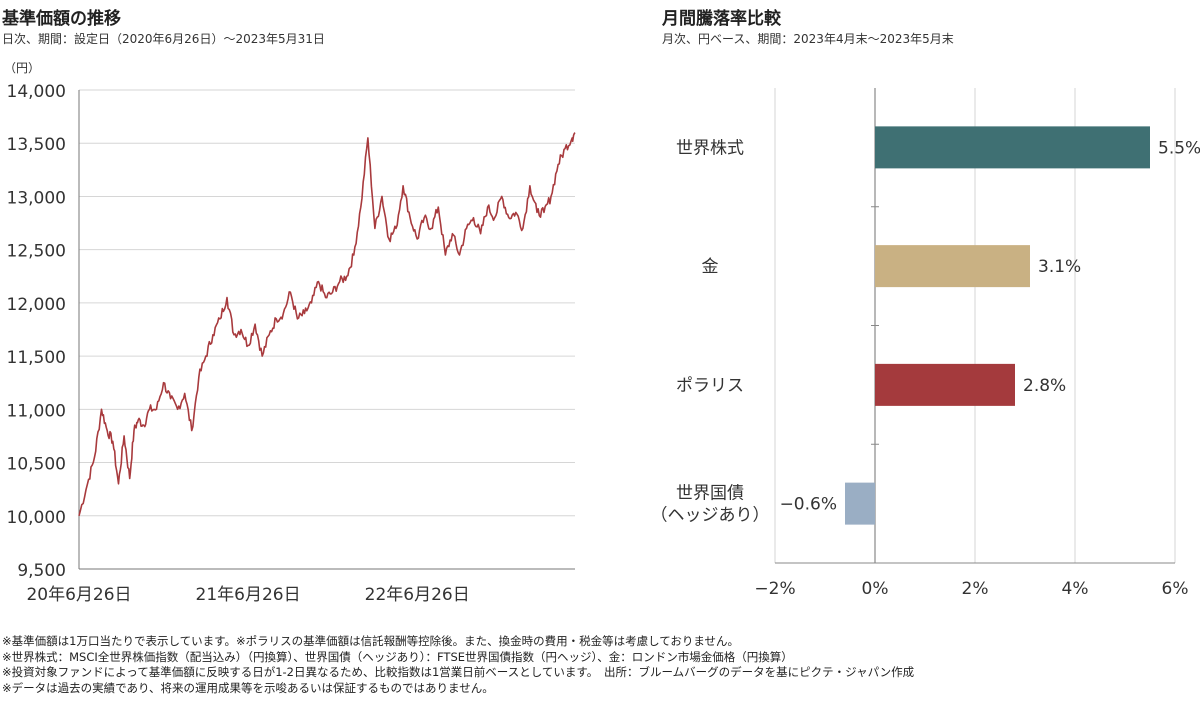 This screenshot has height=702, width=1200. I want to click on bar-chart-title: 月間騰落率比較, so click(721, 19).